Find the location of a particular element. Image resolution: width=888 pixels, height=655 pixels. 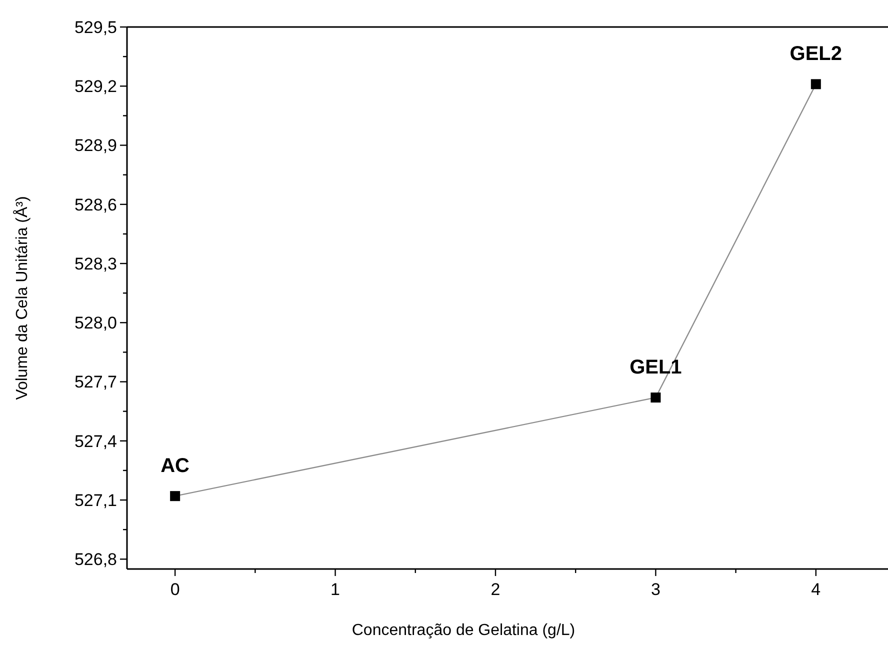

x-axis-title: Concentração de Gelatina (g/L) is located at coordinates (464, 630).